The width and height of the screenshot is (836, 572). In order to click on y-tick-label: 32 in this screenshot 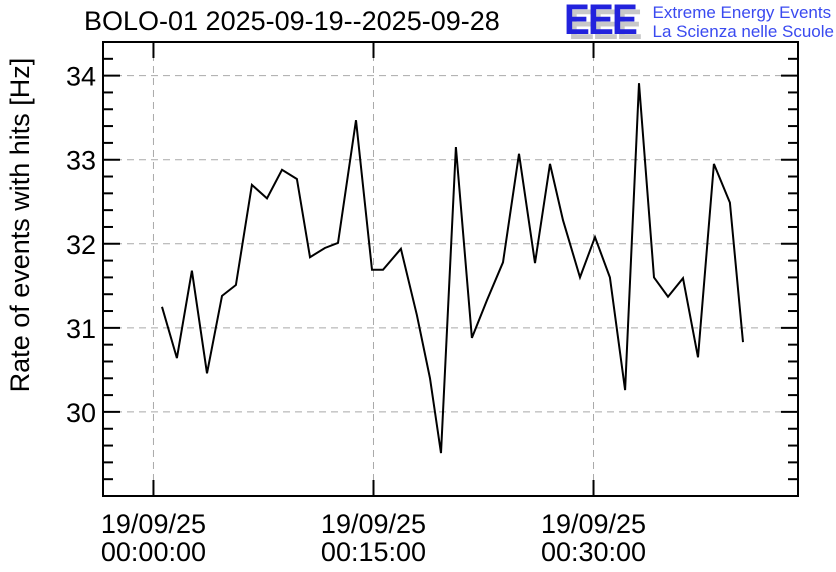, I will do `click(81, 245)`.